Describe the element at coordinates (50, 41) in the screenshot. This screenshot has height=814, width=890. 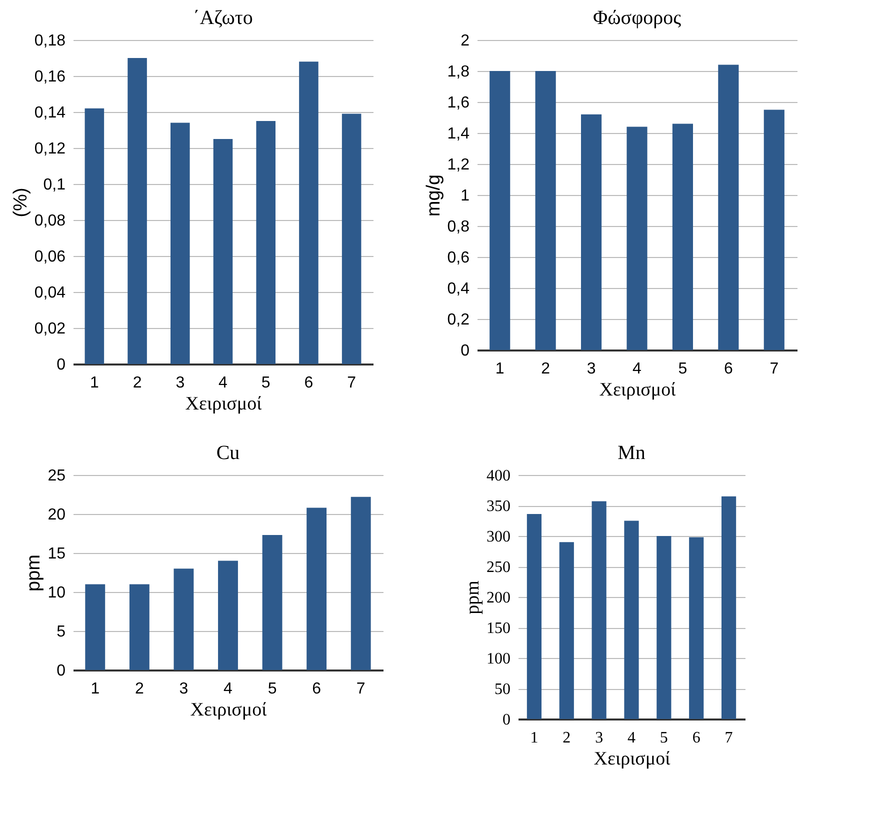
I see `y-tick-label: 0,18` at that location.